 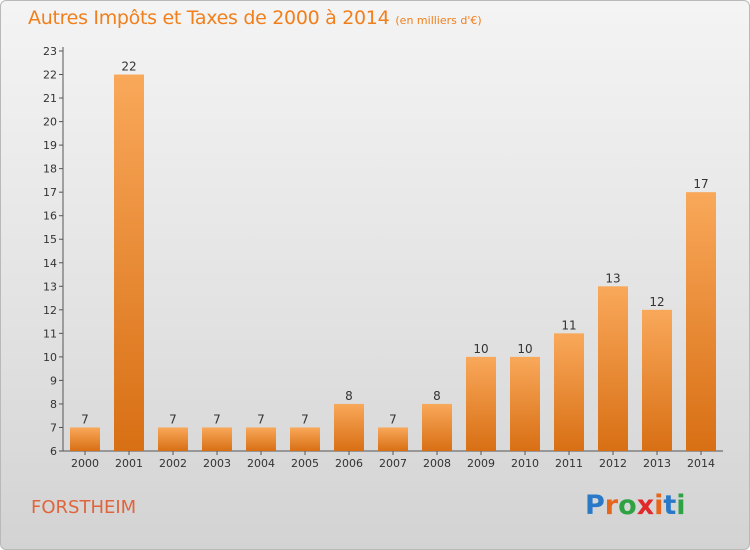 What do you see at coordinates (50, 239) in the screenshot?
I see `y-tick-label: 15` at bounding box center [50, 239].